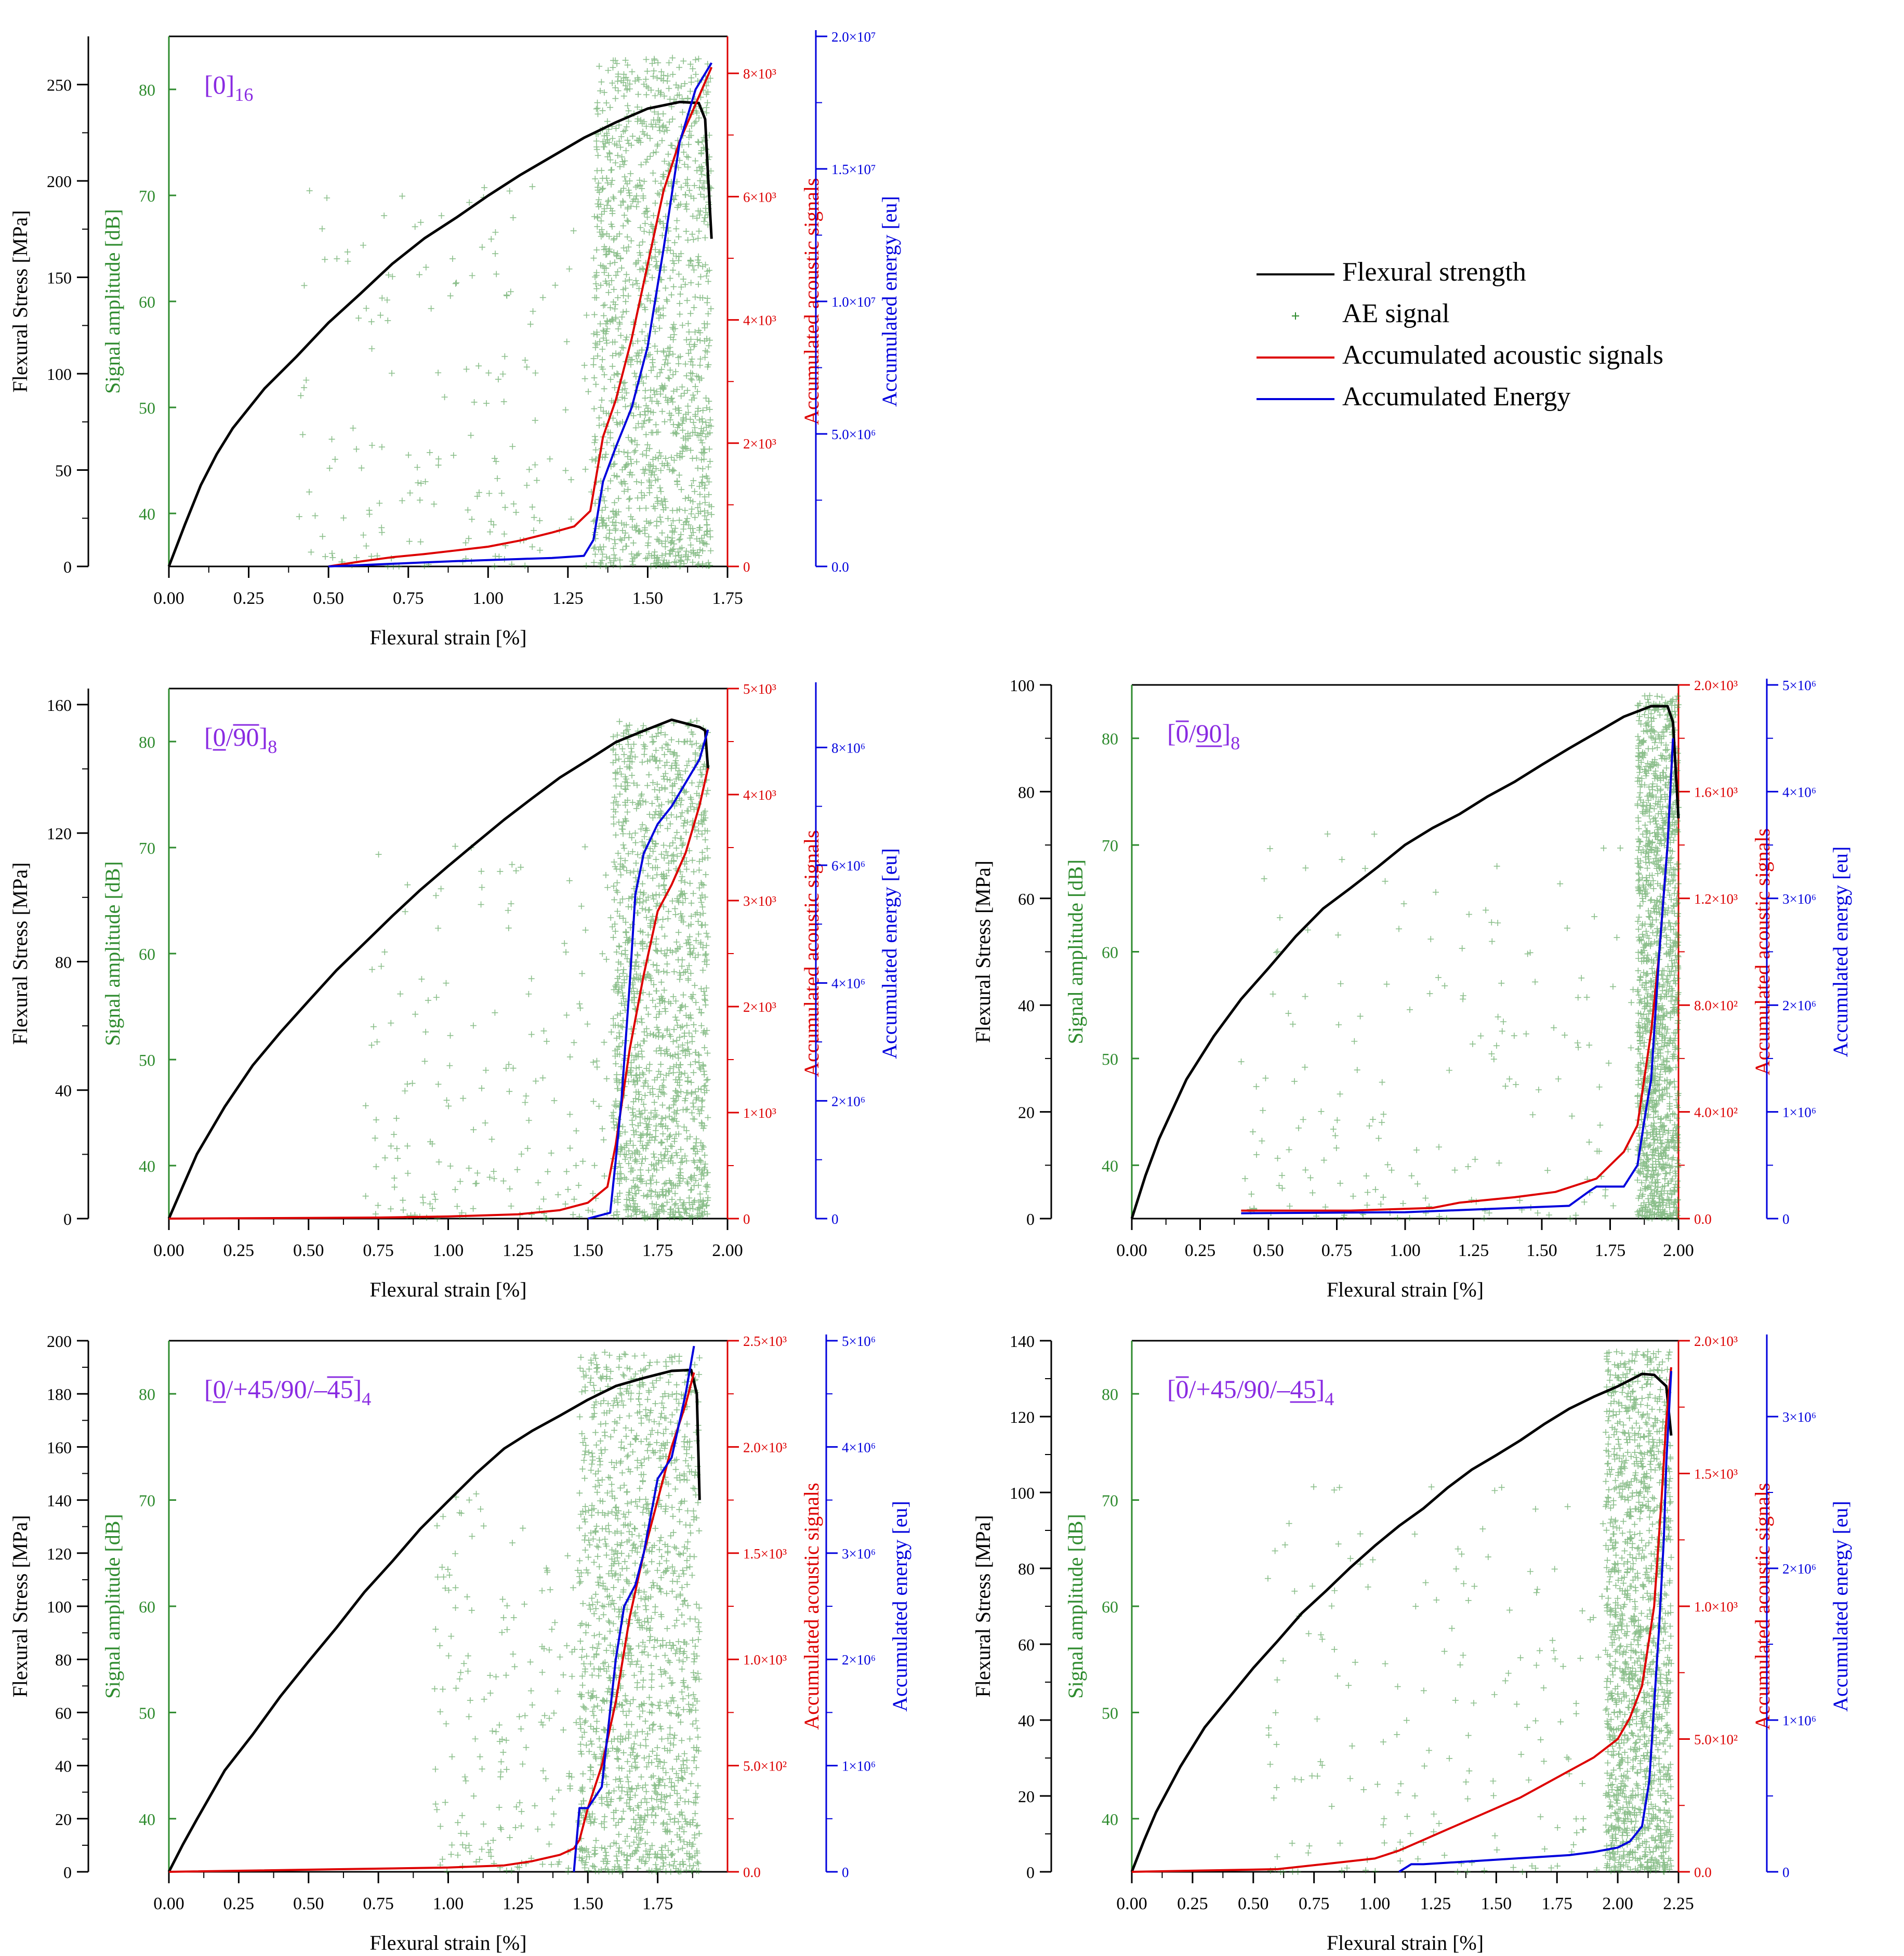 The height and width of the screenshot is (1956, 1904). I want to click on energy-tick-label: 1×10⁶, so click(1799, 1112).